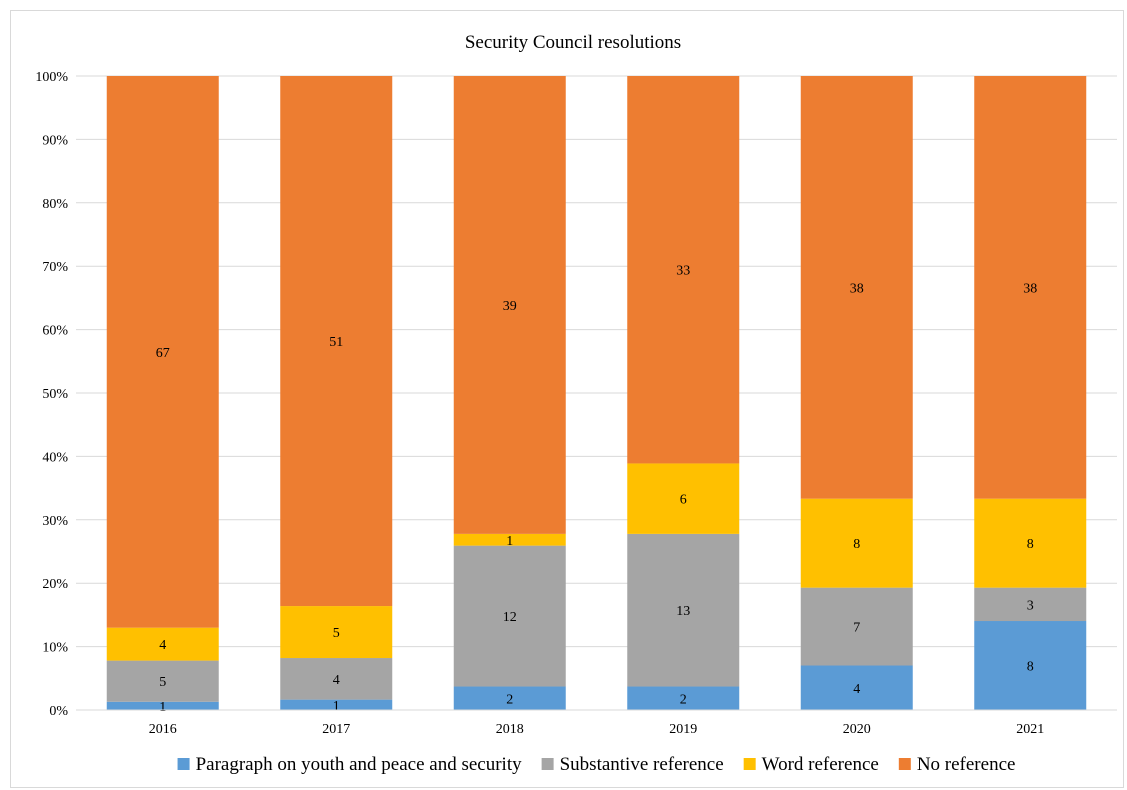 The width and height of the screenshot is (1127, 790). What do you see at coordinates (857, 729) in the screenshot?
I see `x-tick-label: 2020` at bounding box center [857, 729].